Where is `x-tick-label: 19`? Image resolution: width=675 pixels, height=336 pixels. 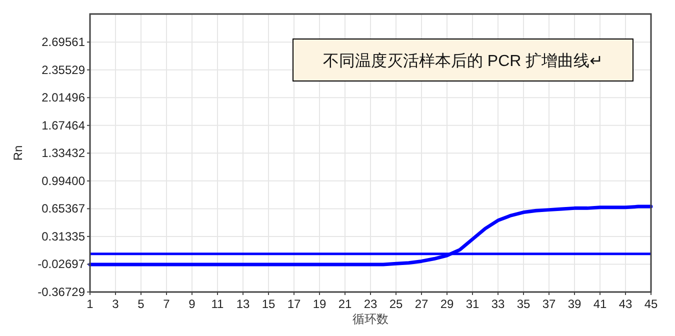 x-tick-label: 19 is located at coordinates (319, 304).